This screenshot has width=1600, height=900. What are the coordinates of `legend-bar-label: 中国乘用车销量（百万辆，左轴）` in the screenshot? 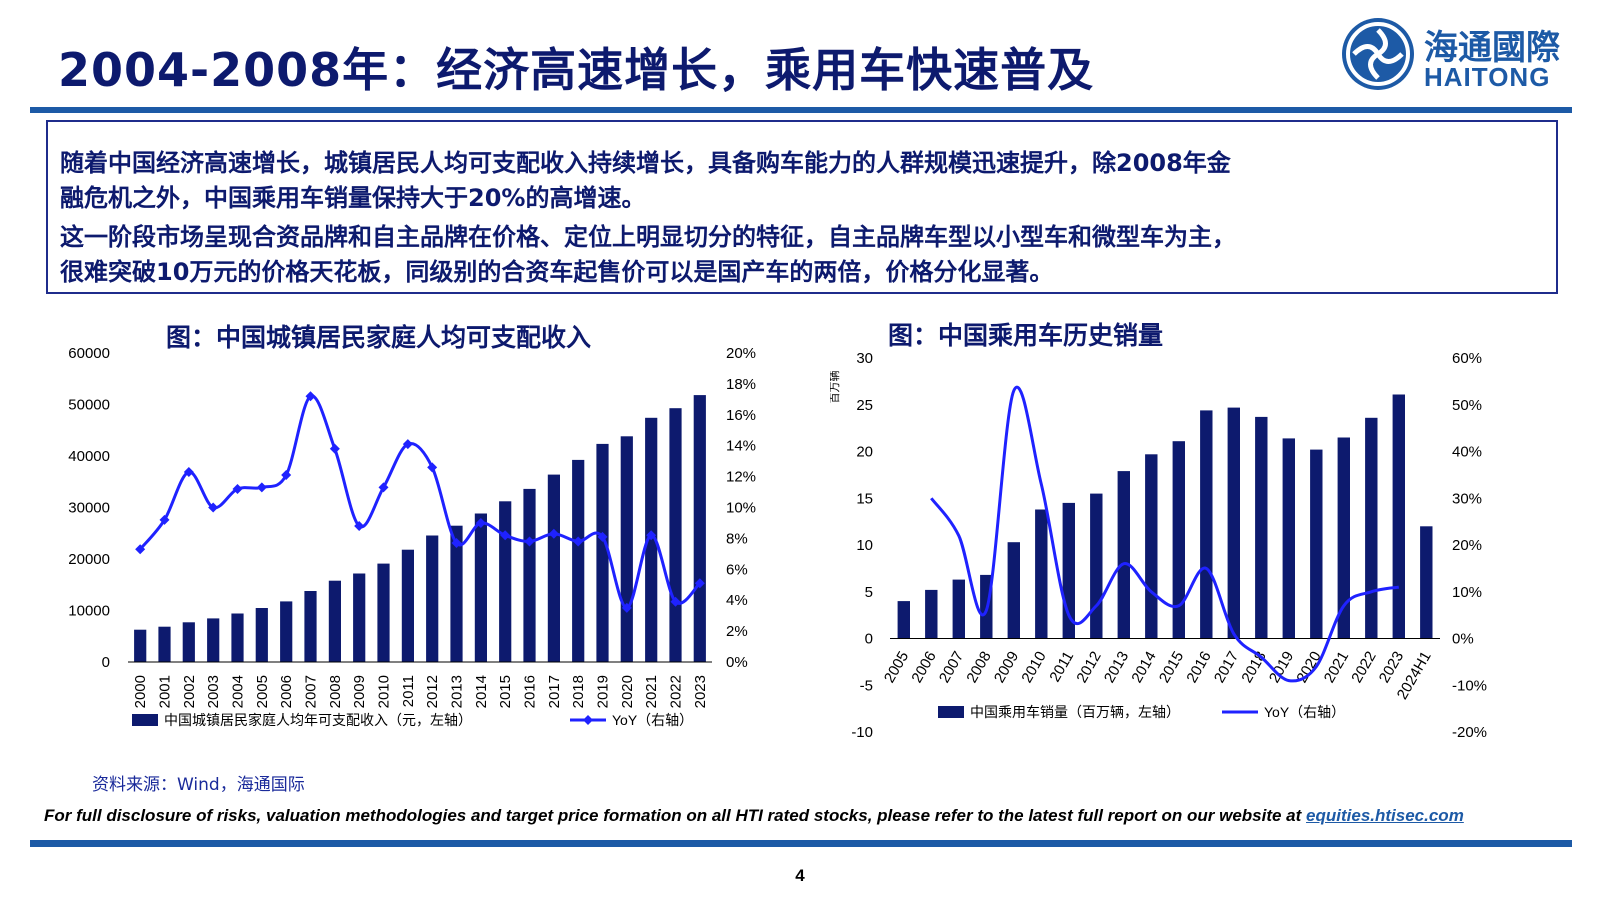 It's located at (1075, 712).